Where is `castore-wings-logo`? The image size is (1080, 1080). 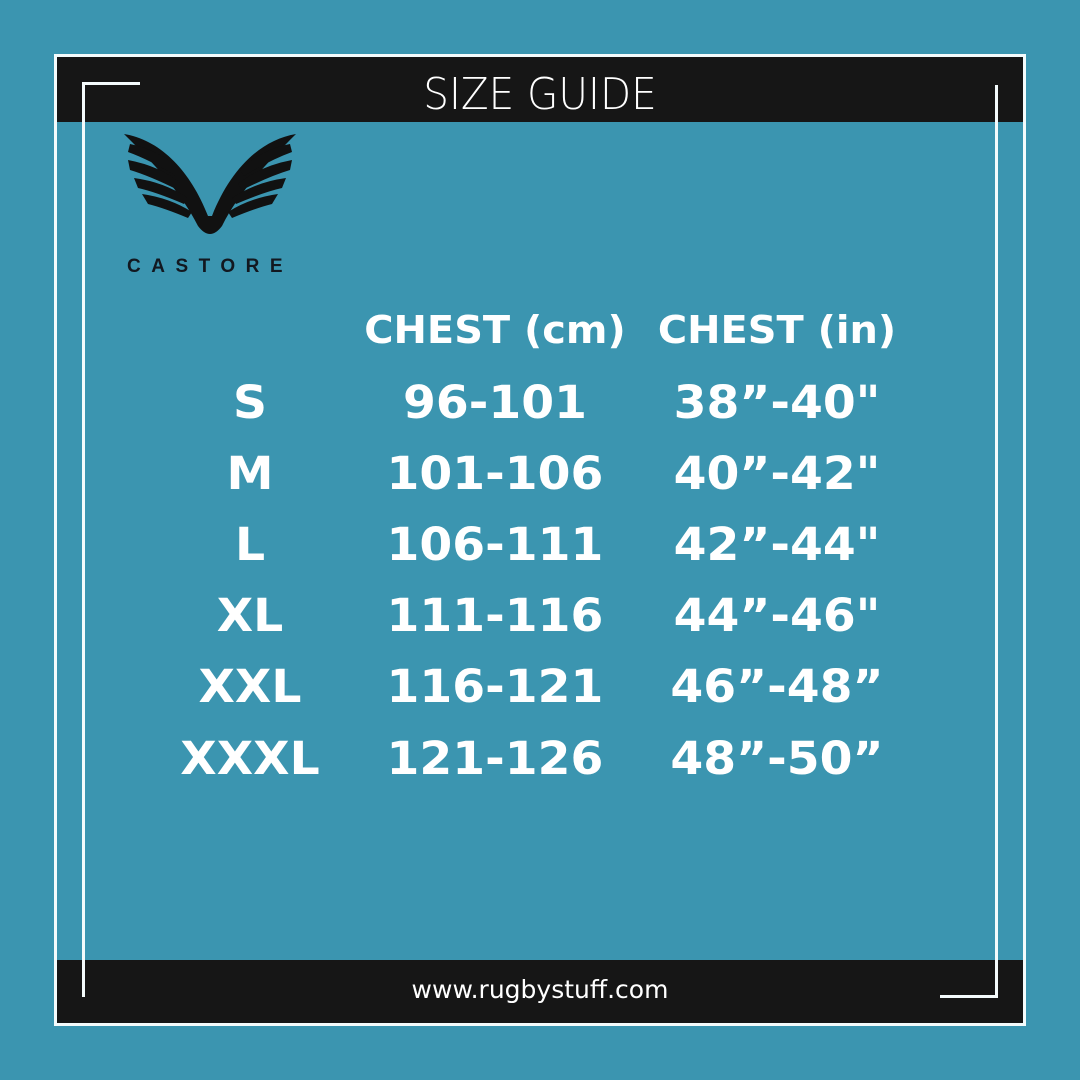
castore-wings-logo is located at coordinates (210, 184).